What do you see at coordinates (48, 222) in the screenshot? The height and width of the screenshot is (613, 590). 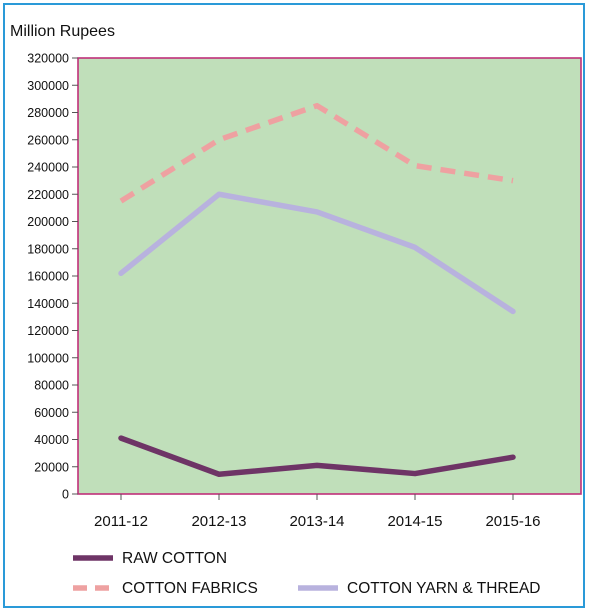 I see `y-tick-label: 200000` at bounding box center [48, 222].